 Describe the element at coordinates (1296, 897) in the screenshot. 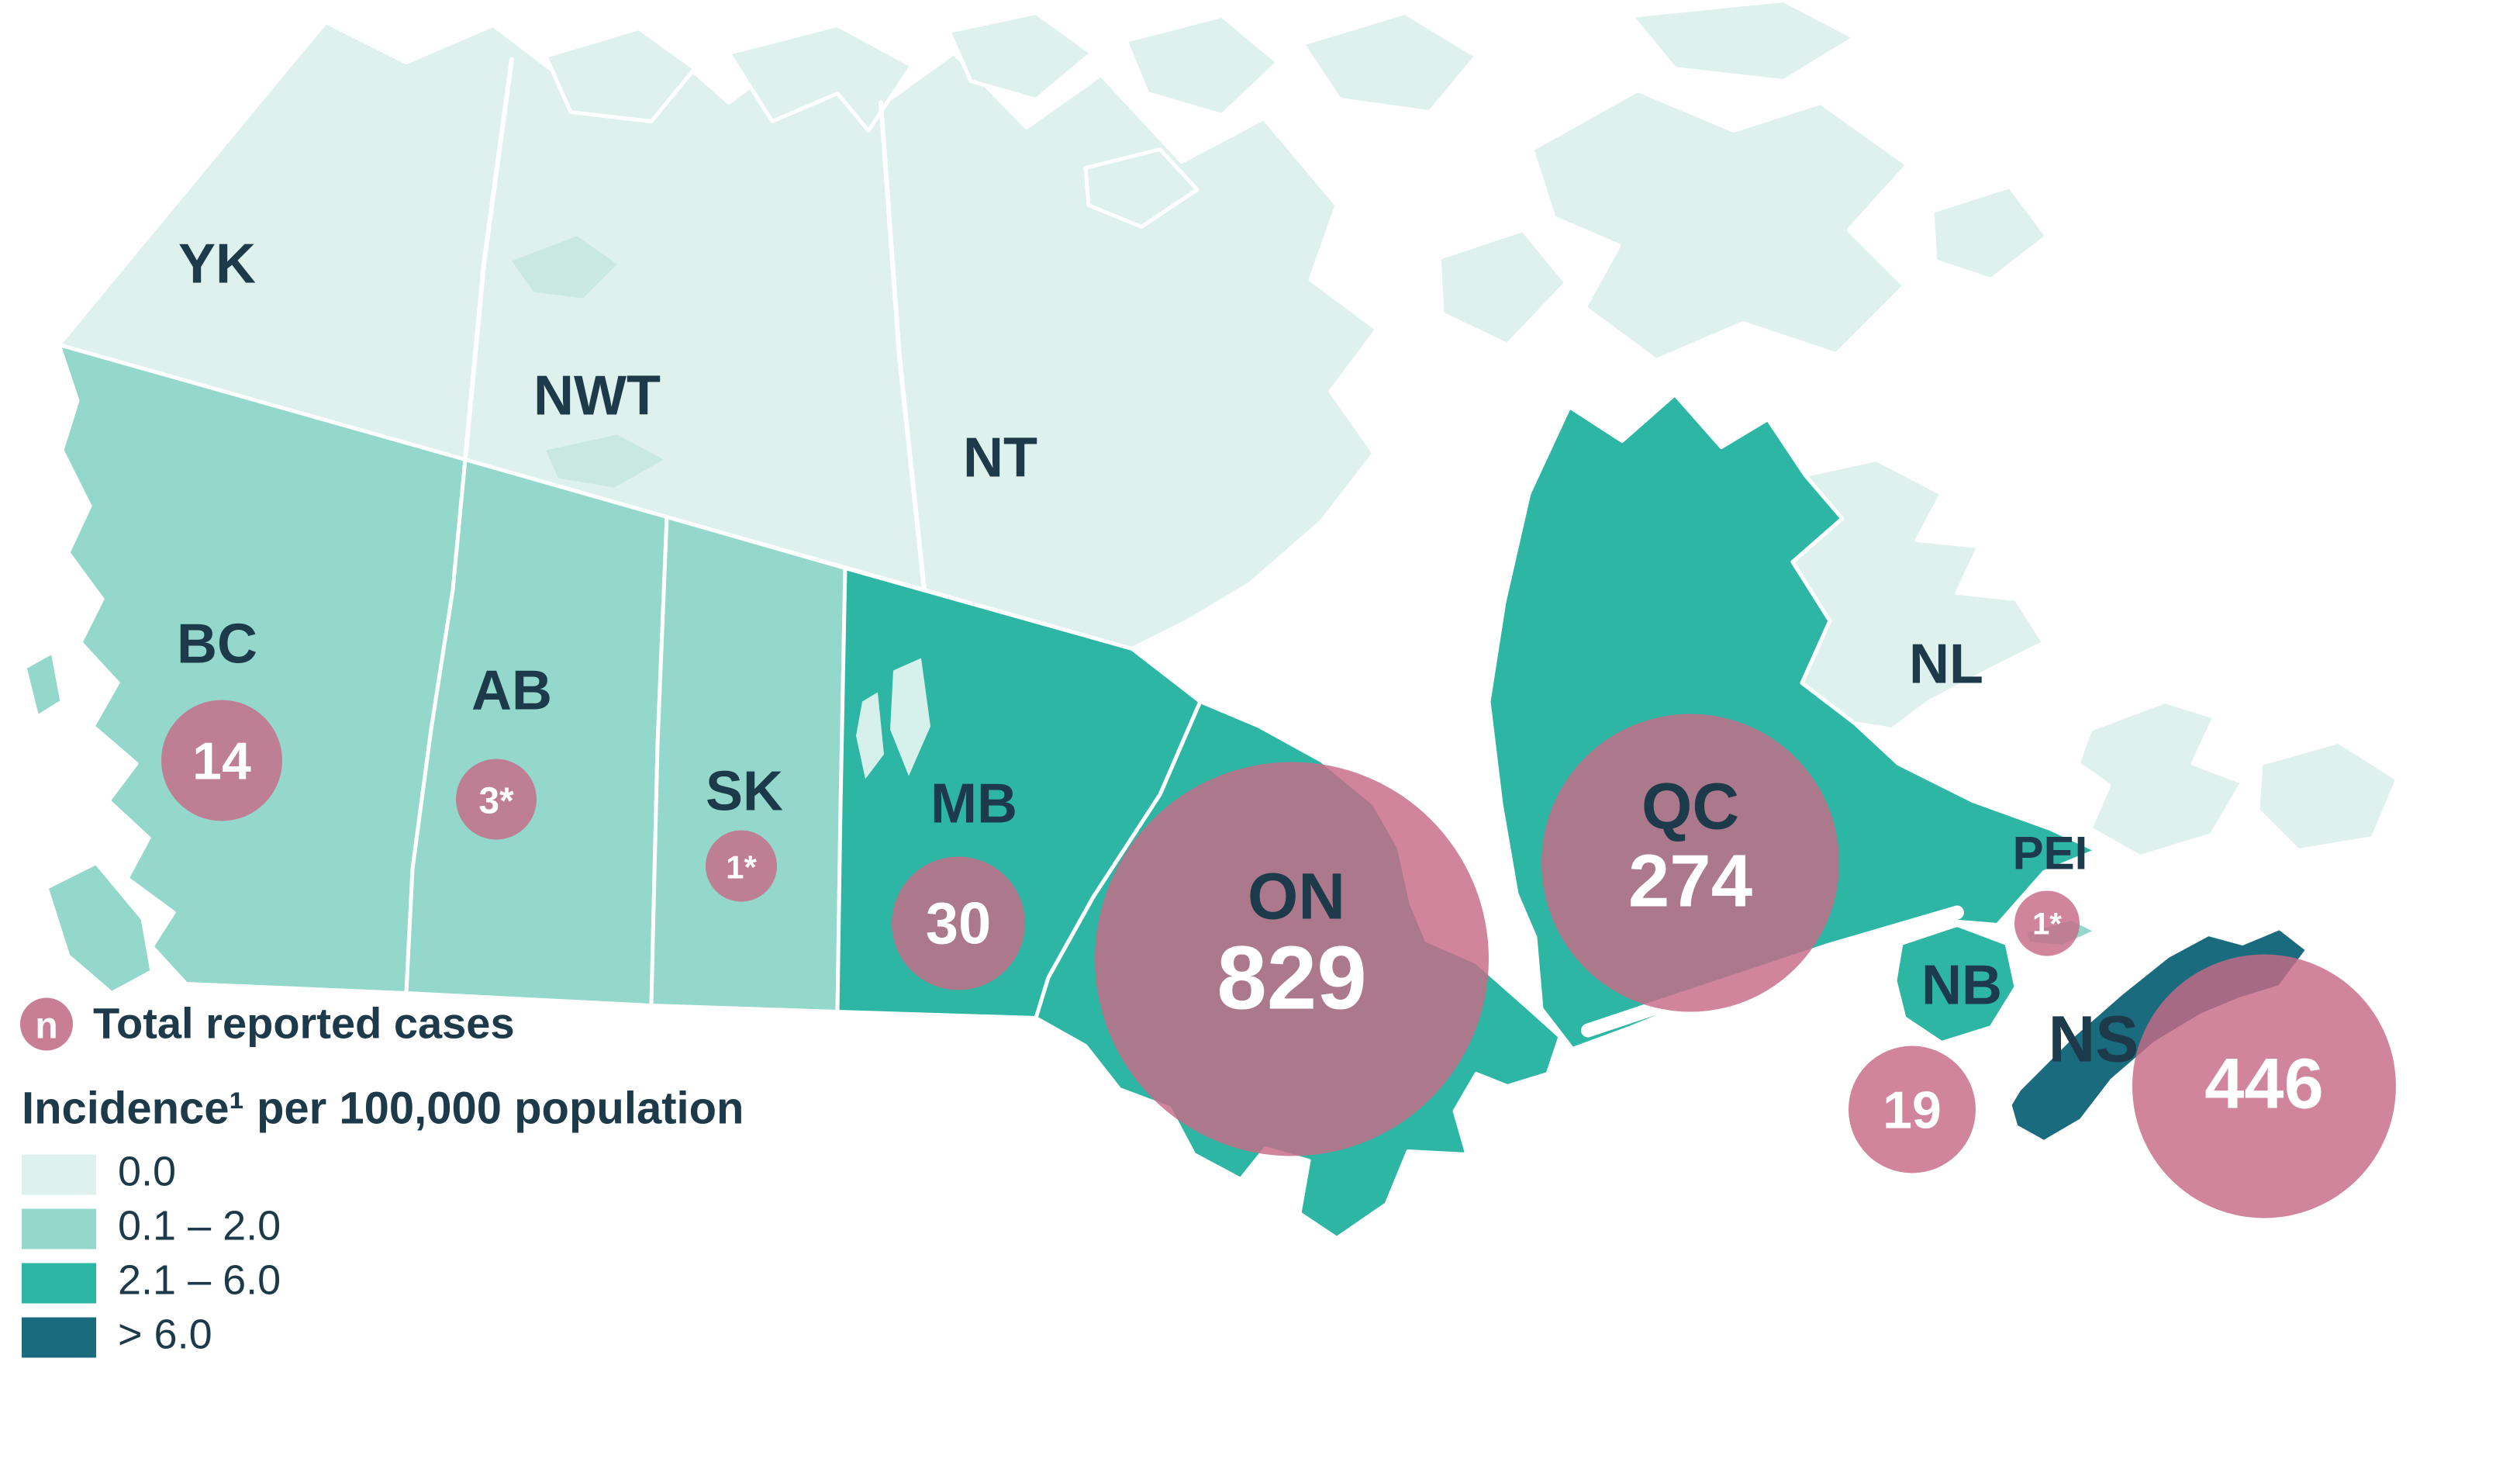

I see `region-label-on: ON` at that location.